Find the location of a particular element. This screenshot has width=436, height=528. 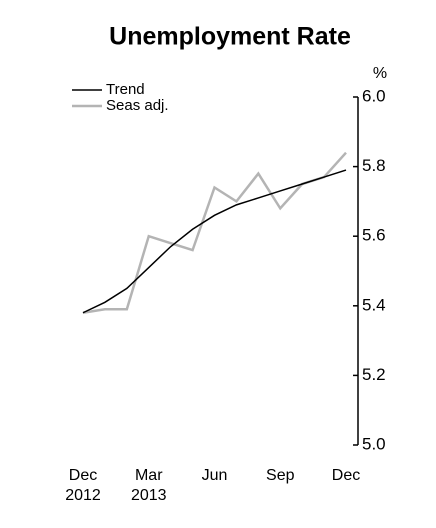

chart-title: Unemployment Rate is located at coordinates (230, 37).